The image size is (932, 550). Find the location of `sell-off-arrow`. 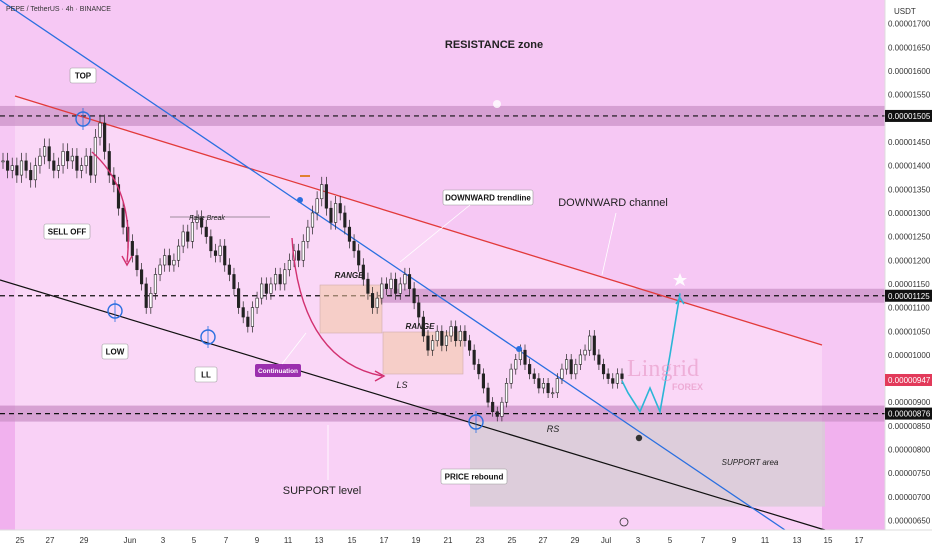

sell-off-arrow is located at coordinates (110, 207).